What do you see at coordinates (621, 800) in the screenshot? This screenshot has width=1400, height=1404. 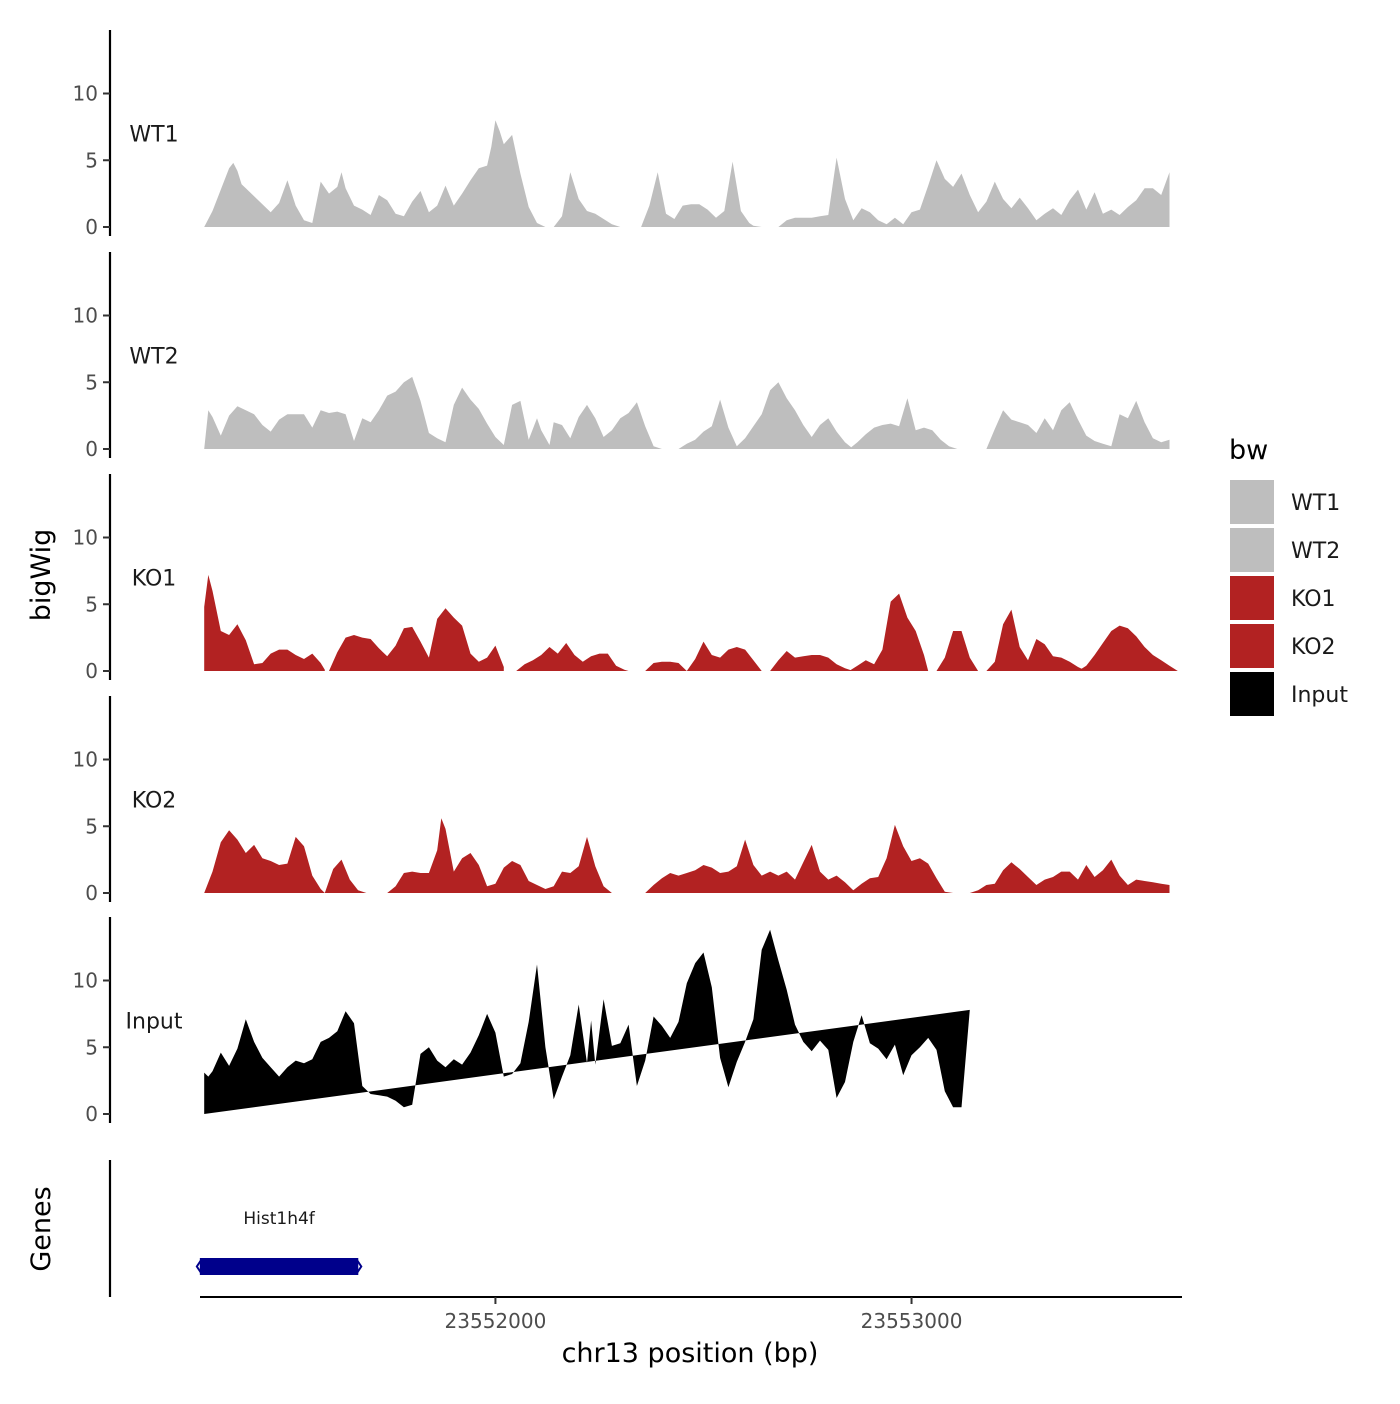 I see `track-ko2: 0 5 10 KO2` at bounding box center [621, 800].